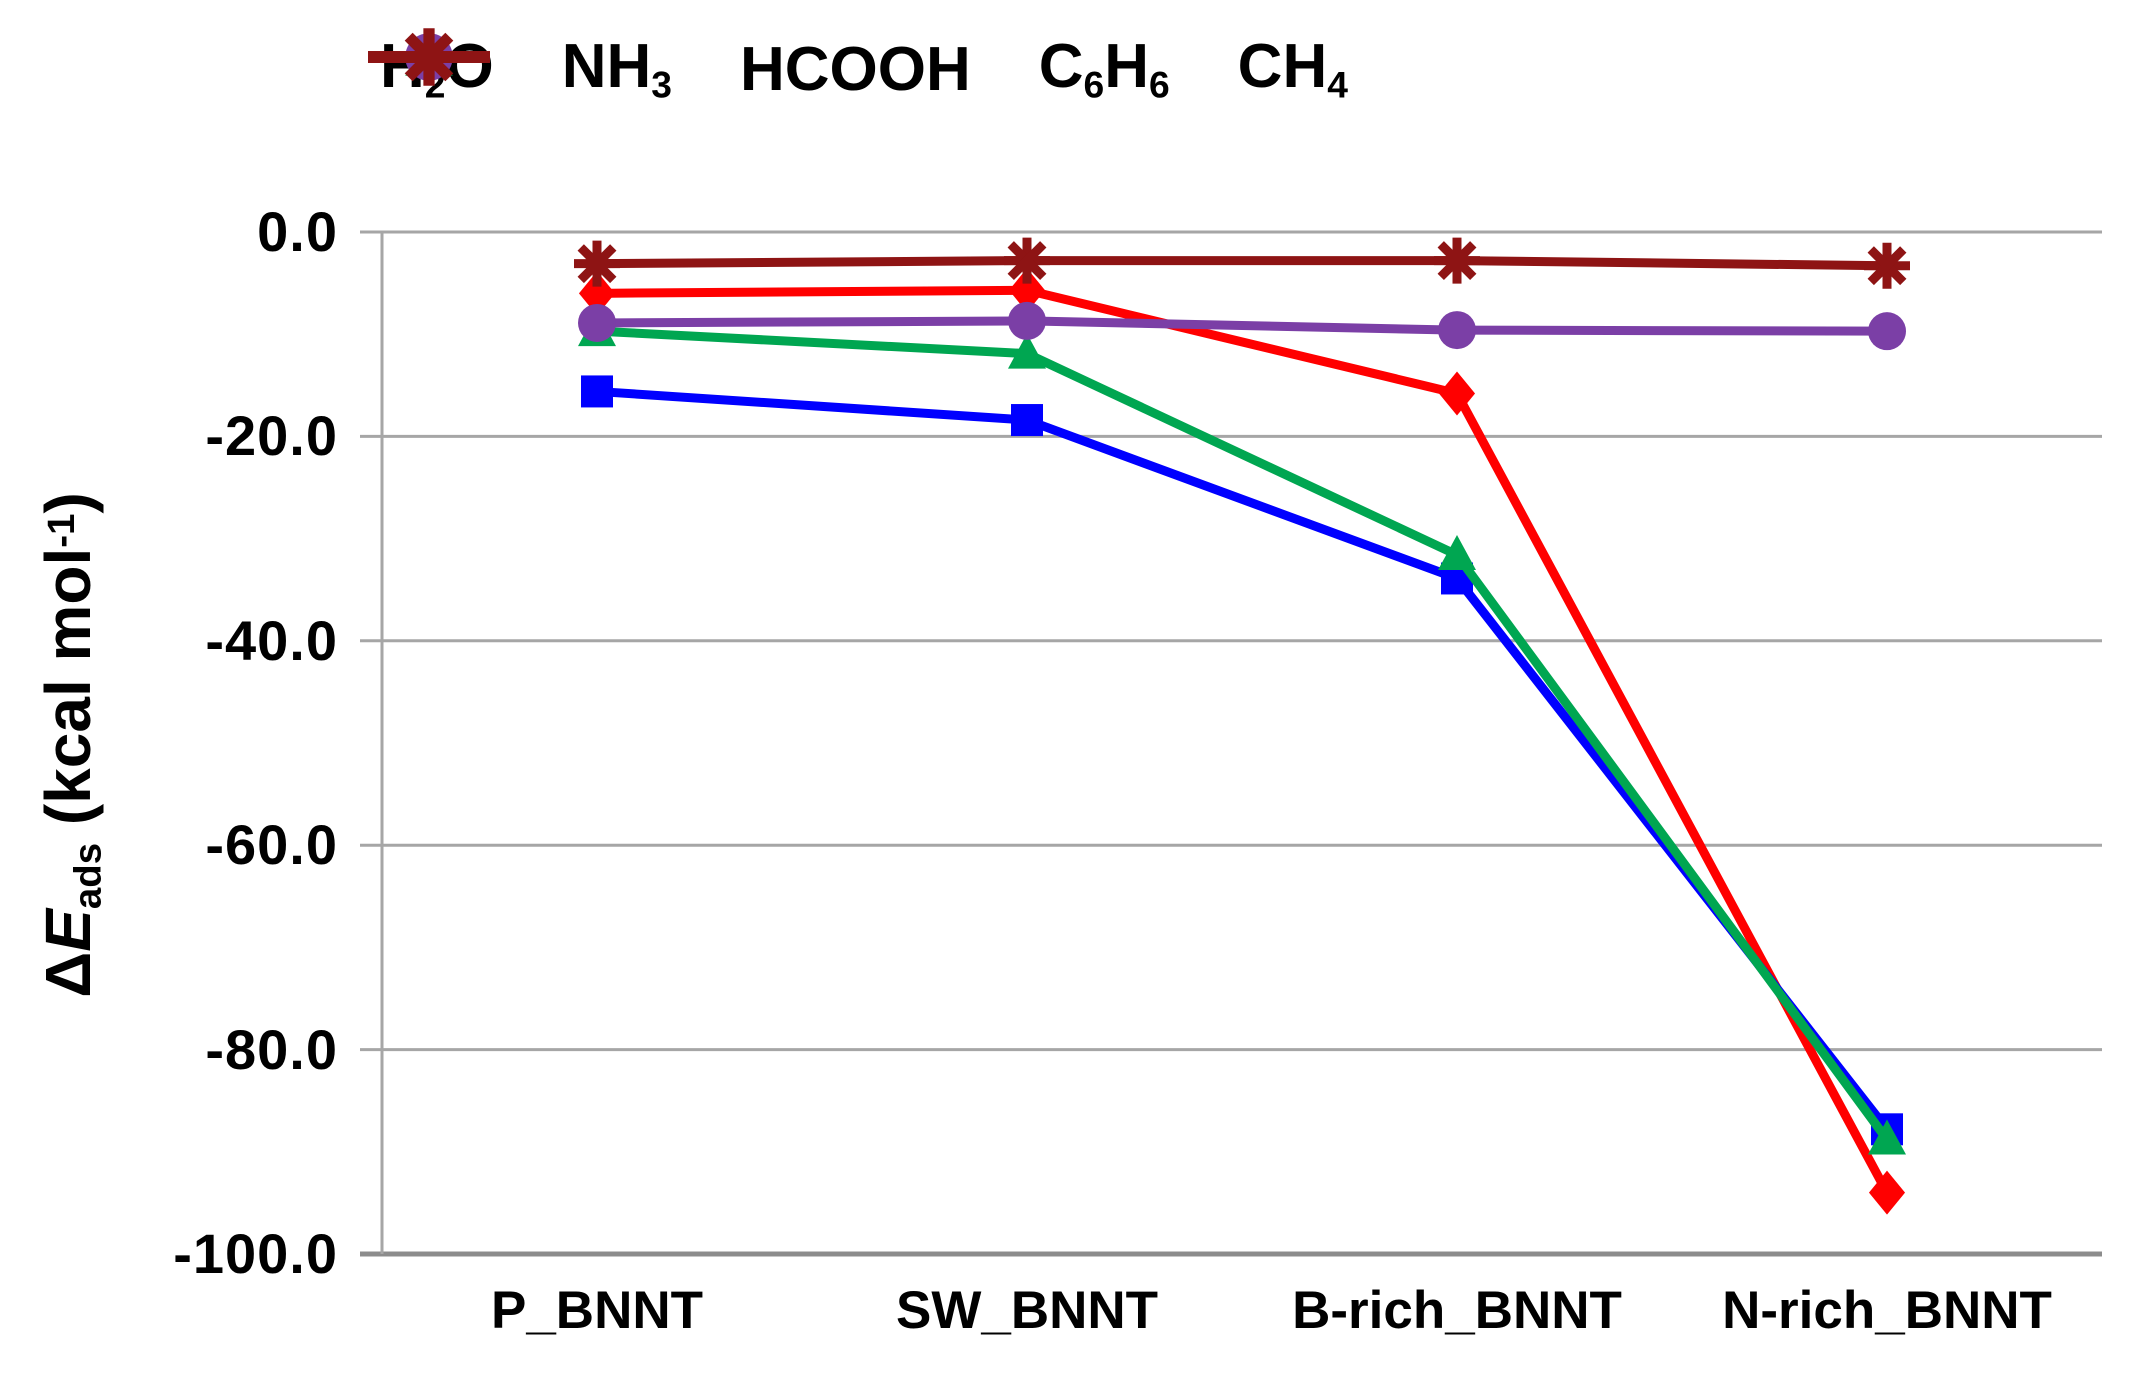 Image resolution: width=2155 pixels, height=1381 pixels. I want to click on y-tick-label: -100.0, so click(255, 1253).